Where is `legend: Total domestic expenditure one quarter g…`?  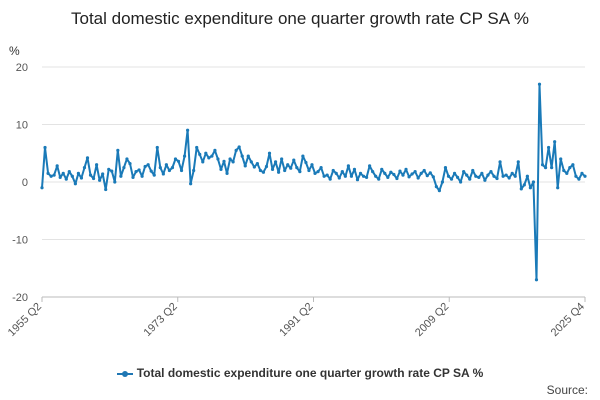 legend: Total domestic expenditure one quarter g… is located at coordinates (300, 373).